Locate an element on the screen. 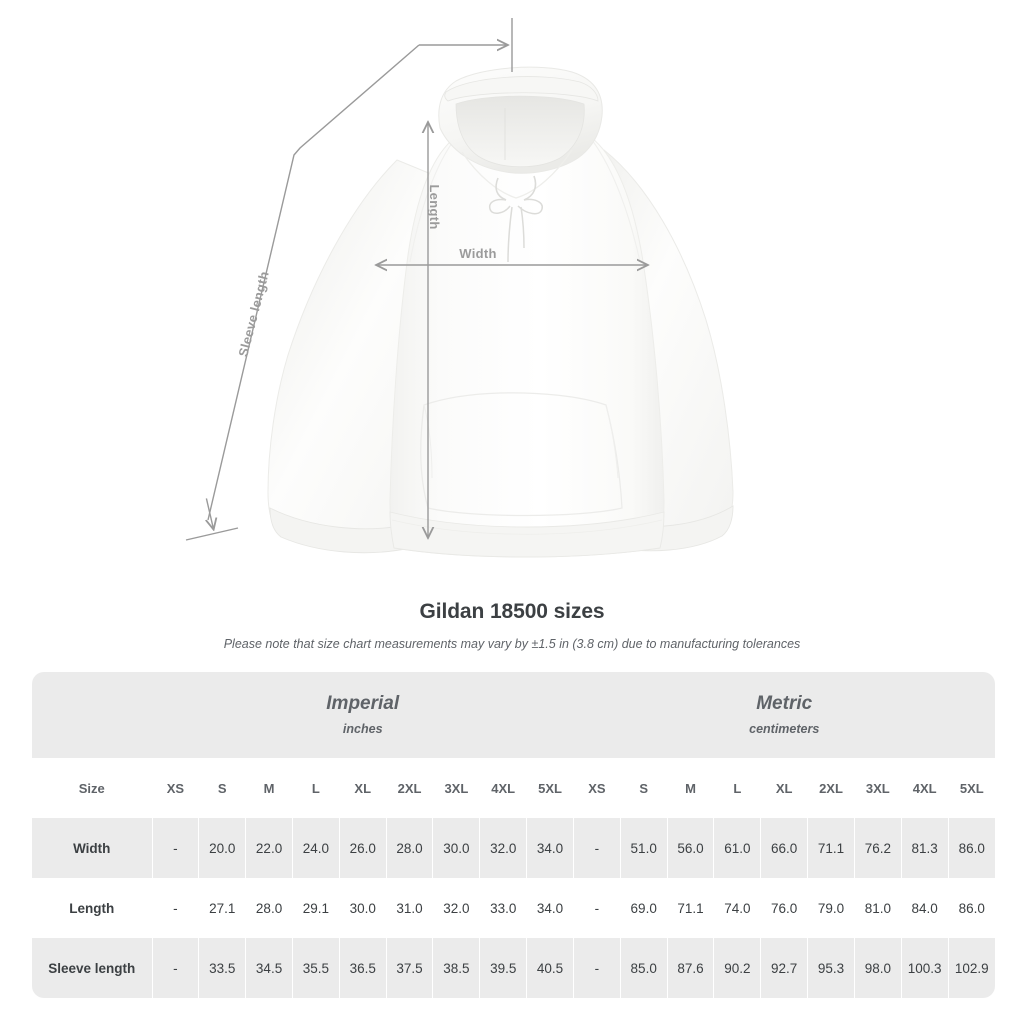  cell-width-imperial-5xl: 34.0 is located at coordinates (550, 848).